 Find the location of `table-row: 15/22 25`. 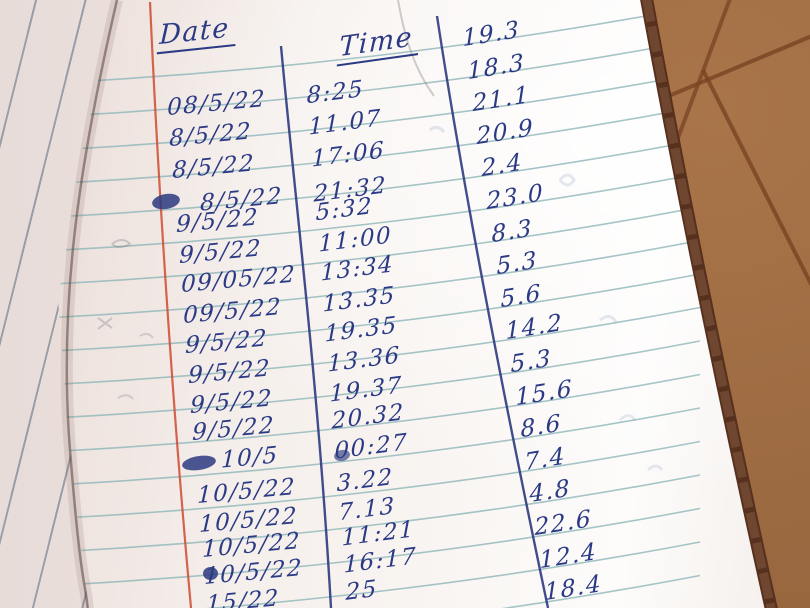

table-row: 15/22 25 is located at coordinates (291, 592).